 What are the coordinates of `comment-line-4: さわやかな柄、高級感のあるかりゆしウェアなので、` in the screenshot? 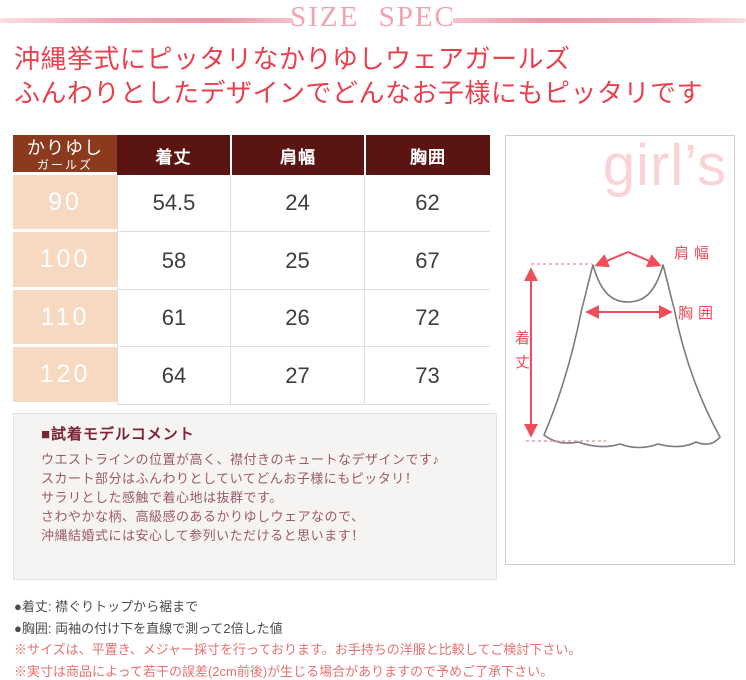 It's located at (203, 516).